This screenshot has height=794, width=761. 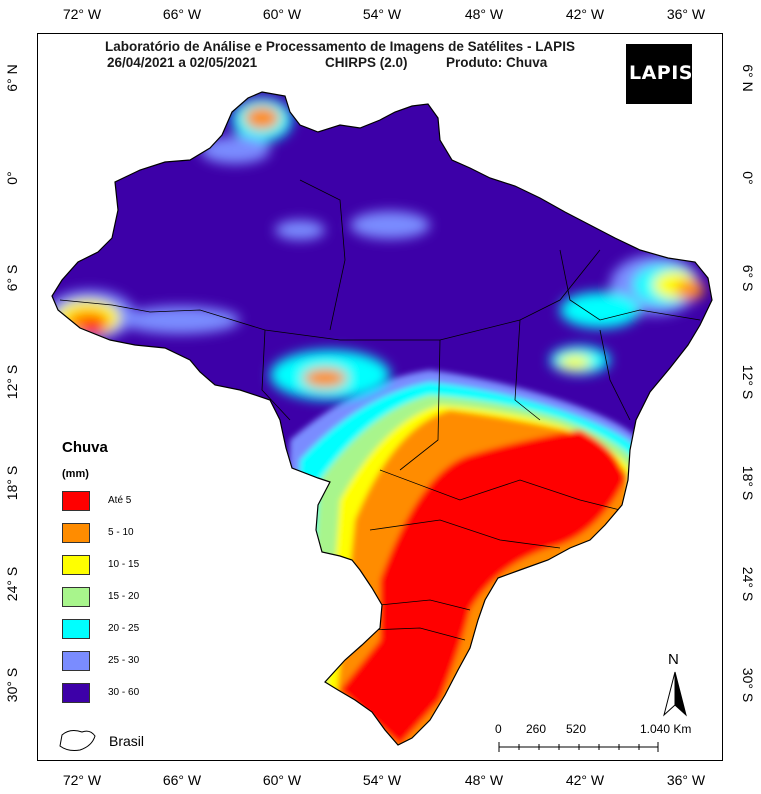 What do you see at coordinates (686, 780) in the screenshot?
I see `lon-tick-bottom: 36° W` at bounding box center [686, 780].